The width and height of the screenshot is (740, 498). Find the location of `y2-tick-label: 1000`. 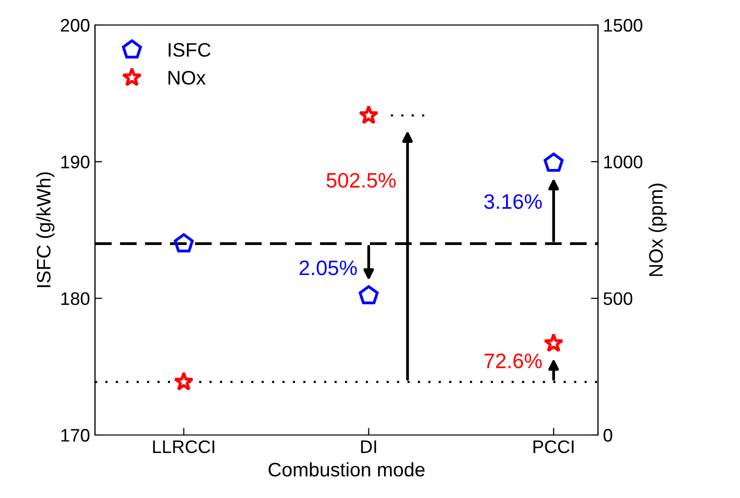

y2-tick-label: 1000 is located at coordinates (623, 162).